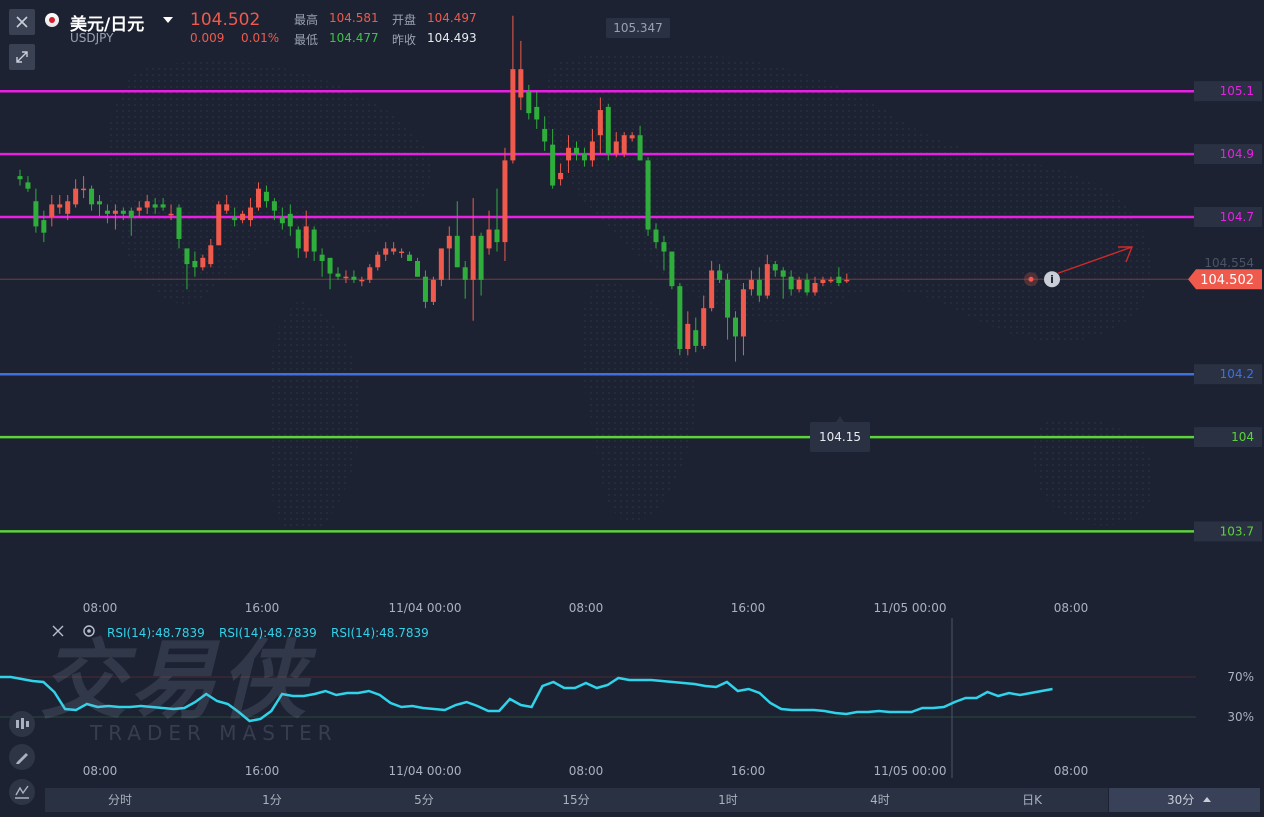  Describe the element at coordinates (380, 633) in the screenshot. I see `rsi-label-3: RSI(14):48.7839` at that location.